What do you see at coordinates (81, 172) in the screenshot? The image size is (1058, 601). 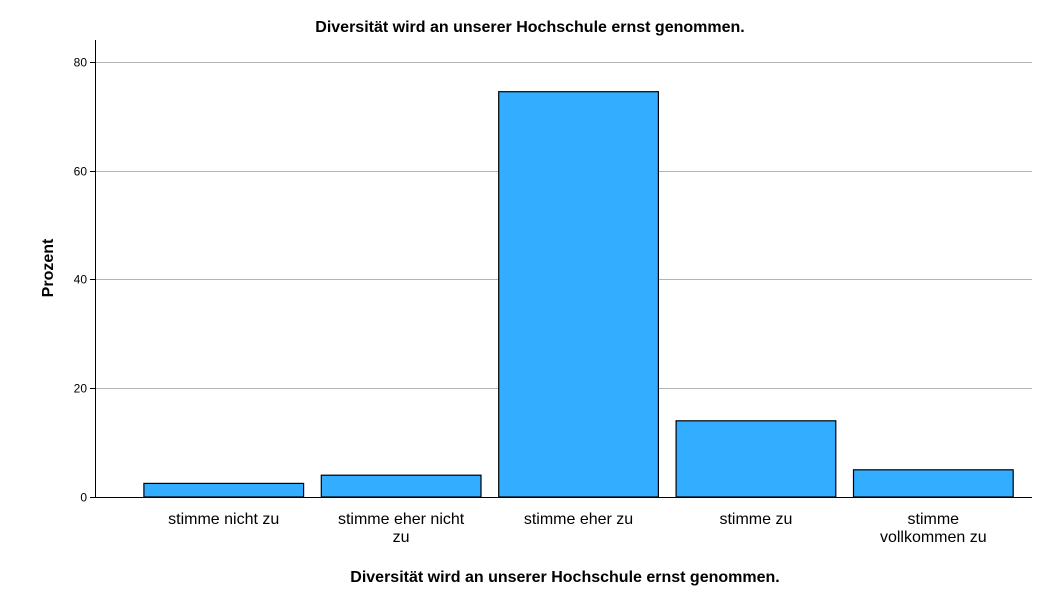 I see `y-tick-label: 60` at bounding box center [81, 172].